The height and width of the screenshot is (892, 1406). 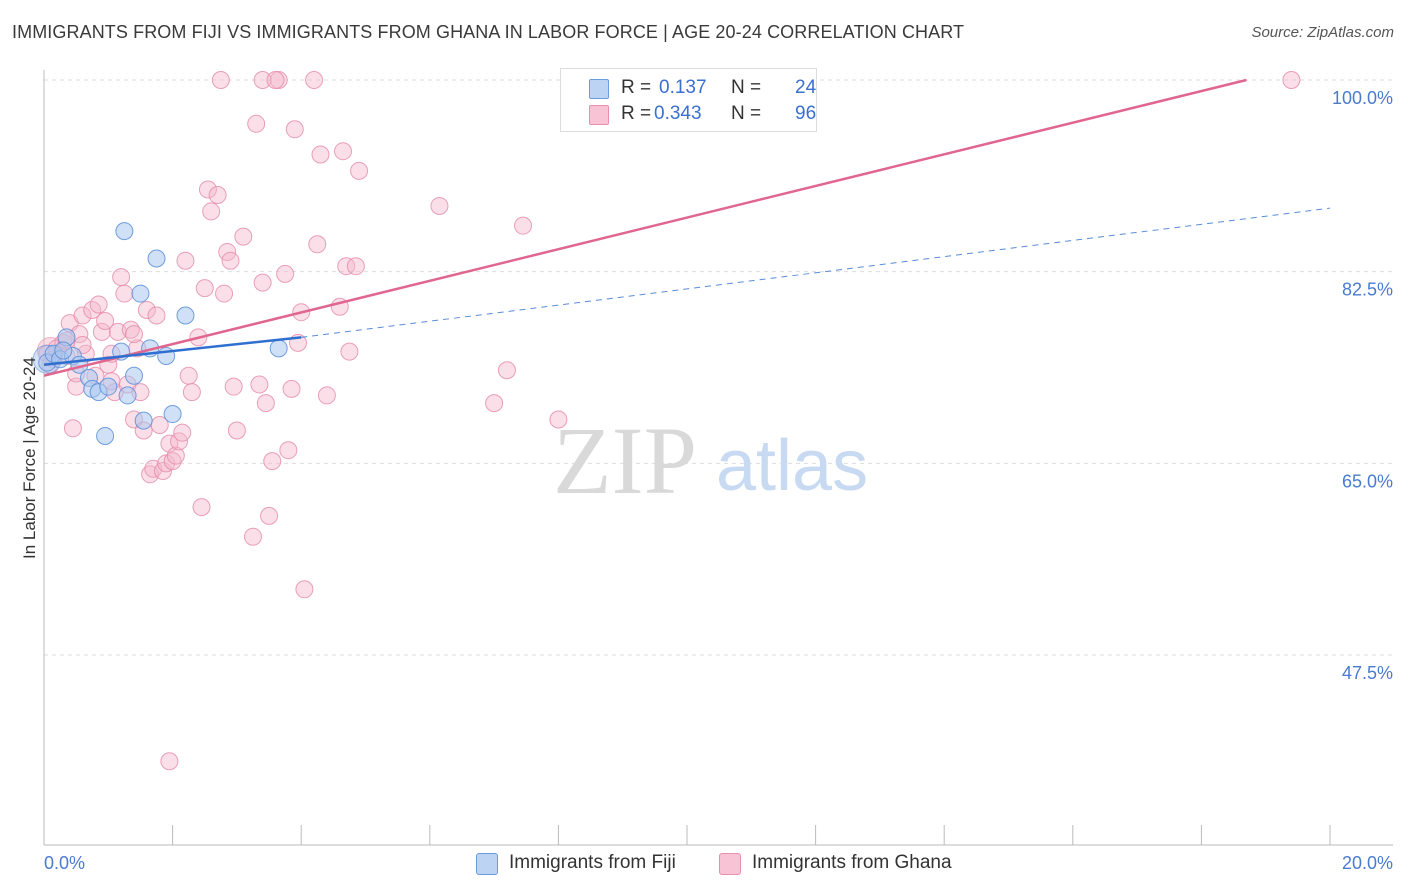 What do you see at coordinates (806, 87) in the screenshot?
I see `fiji-n-value: 24` at bounding box center [806, 87].